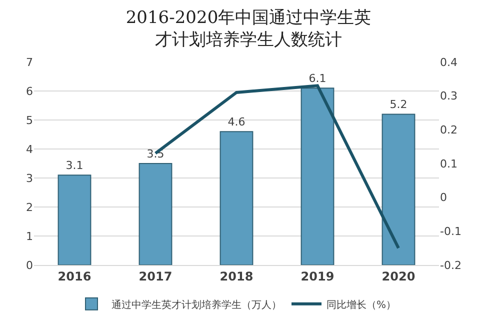 Image resolution: width=497 pixels, height=330 pixels. What do you see at coordinates (237, 122) in the screenshot?
I see `data-label: 4.6` at bounding box center [237, 122].